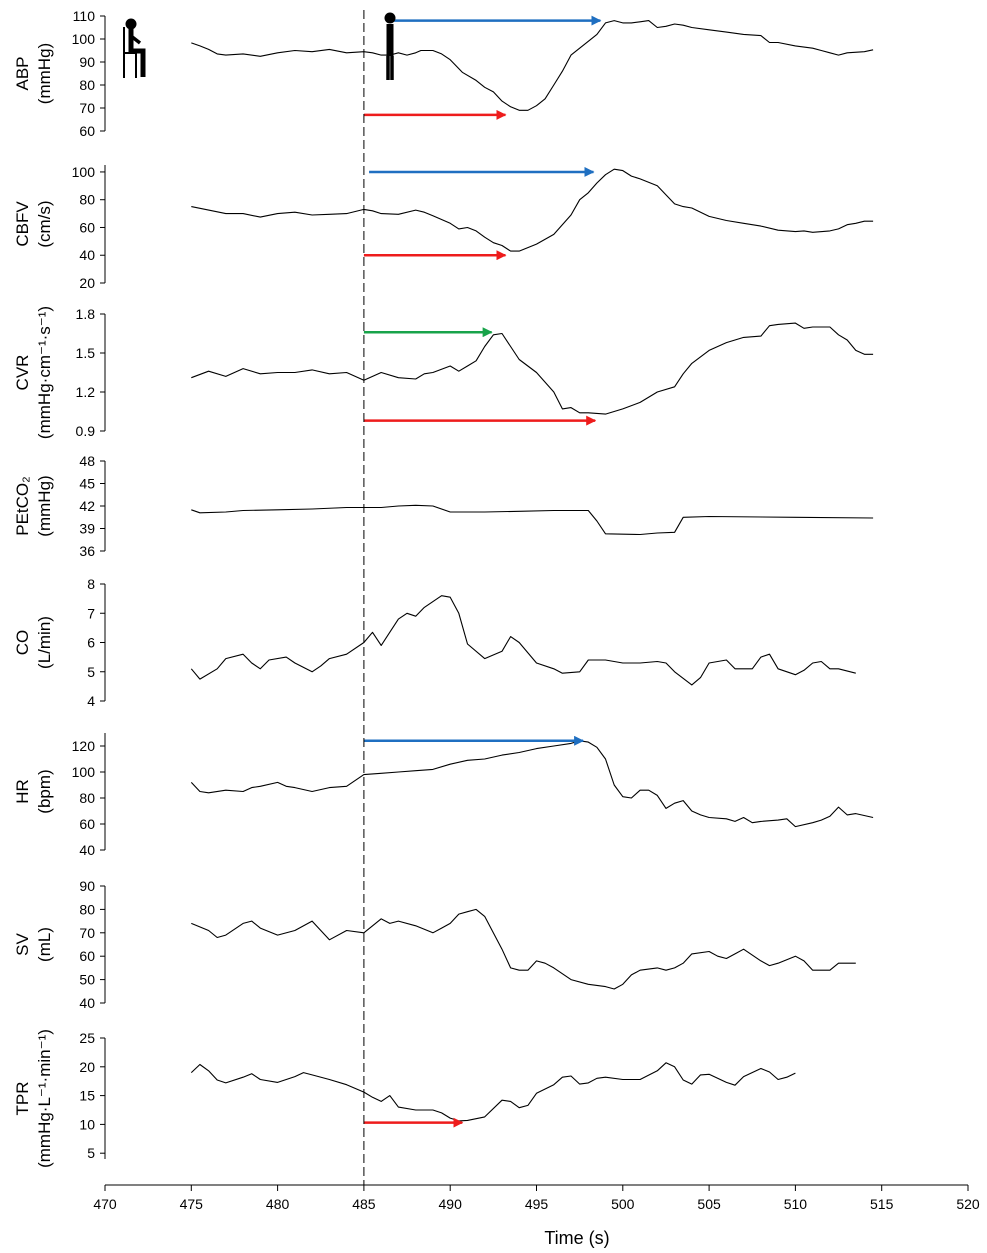 The image size is (987, 1253). I want to click on panel-petco2: 36 39 42 45 48 PEtCO₂ (mmHg), so click(443, 506).